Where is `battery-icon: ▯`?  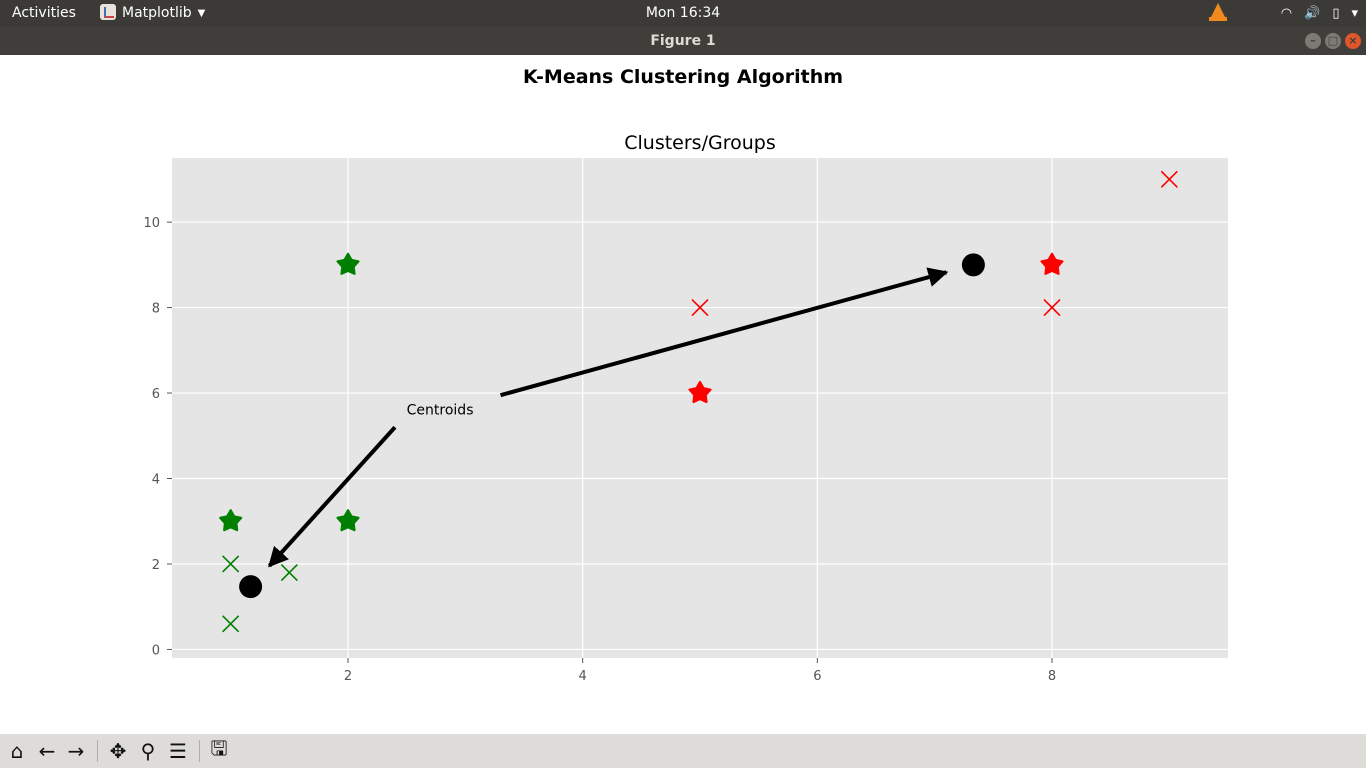 battery-icon: ▯ is located at coordinates (1336, 13).